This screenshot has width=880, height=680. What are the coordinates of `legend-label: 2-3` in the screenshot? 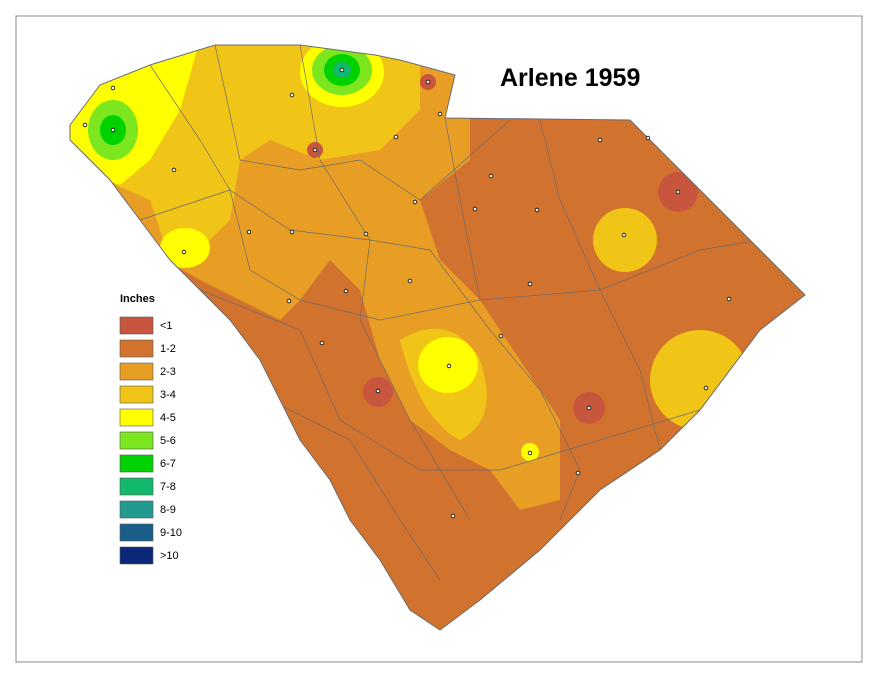 It's located at (168, 372).